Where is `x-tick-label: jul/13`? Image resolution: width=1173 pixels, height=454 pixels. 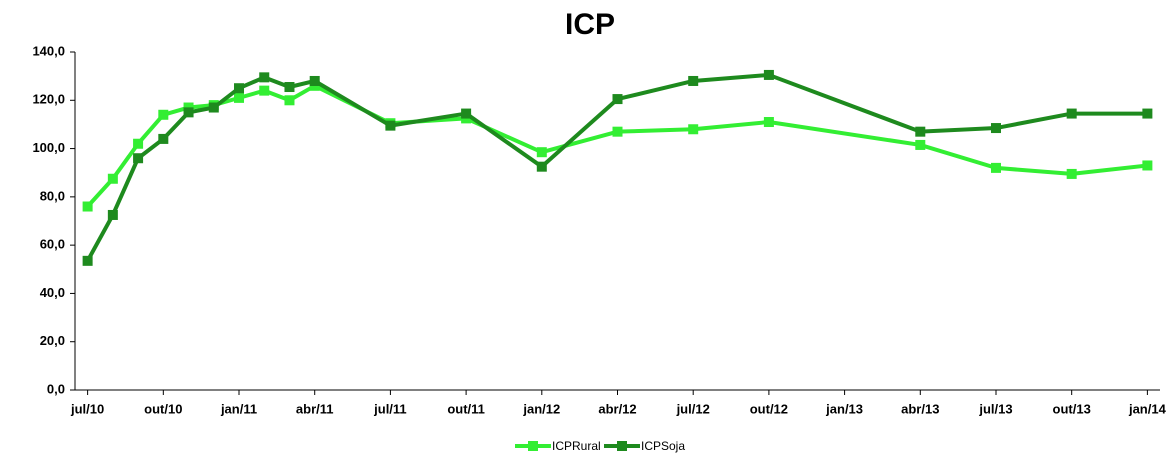
x-tick-label: jul/13 is located at coordinates (995, 408).